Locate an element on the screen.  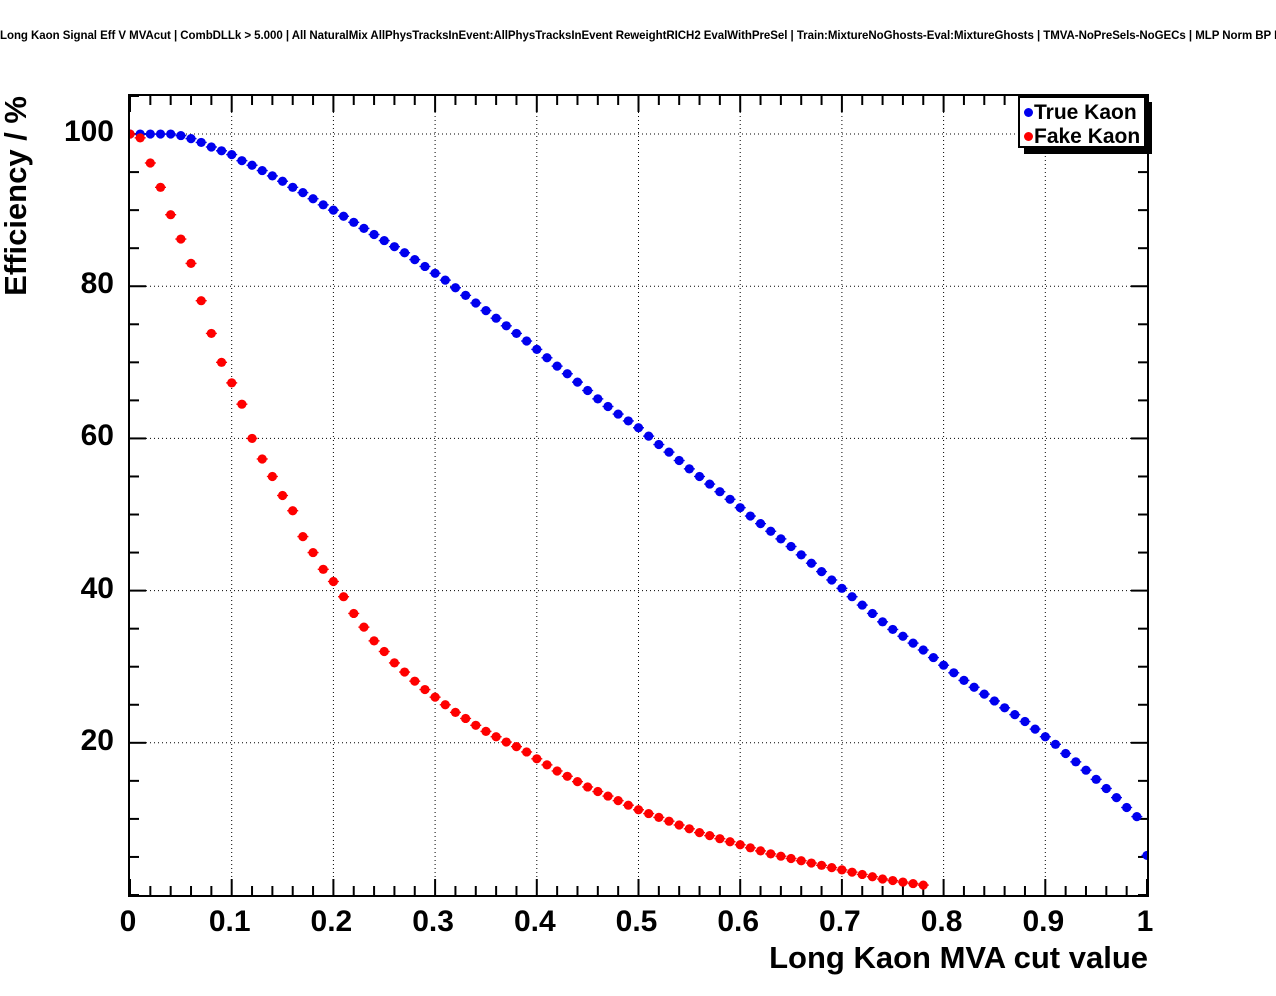
x-tick-label: 0.5 is located at coordinates (636, 921).